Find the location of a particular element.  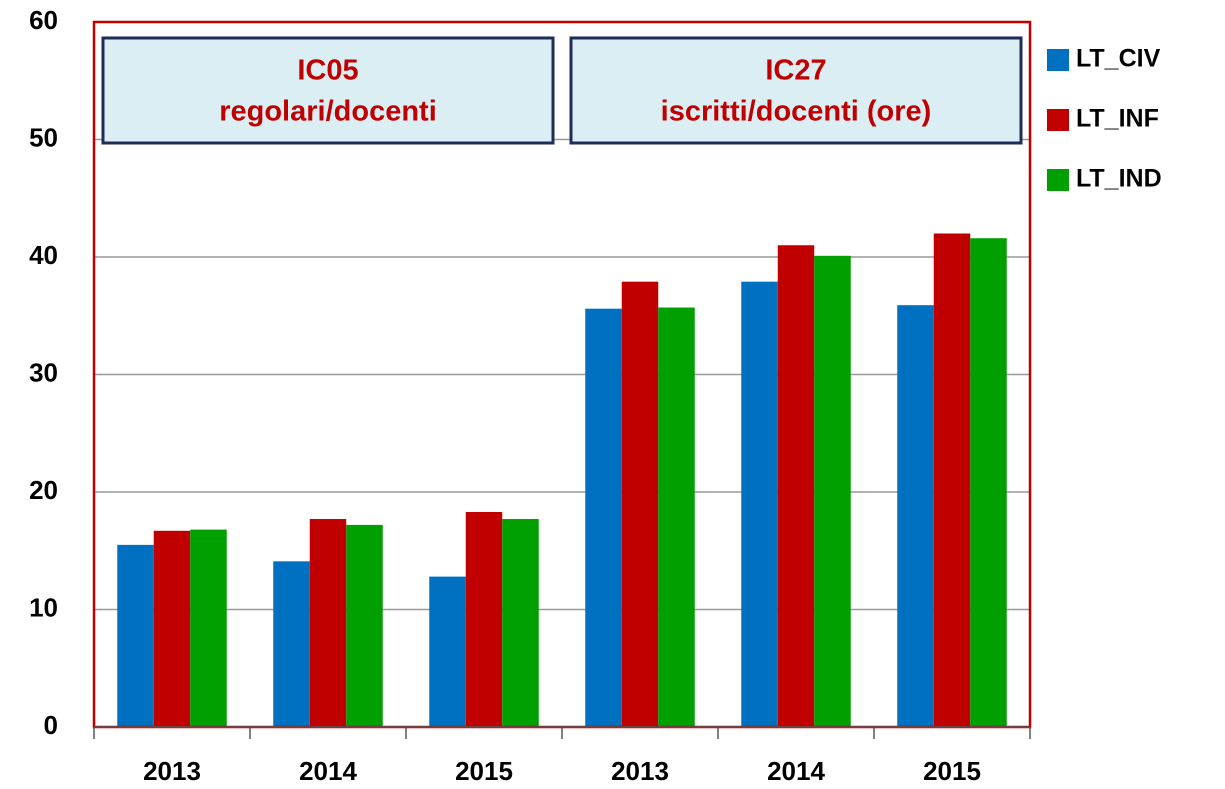

legend-label: LT_INF is located at coordinates (1117, 119).